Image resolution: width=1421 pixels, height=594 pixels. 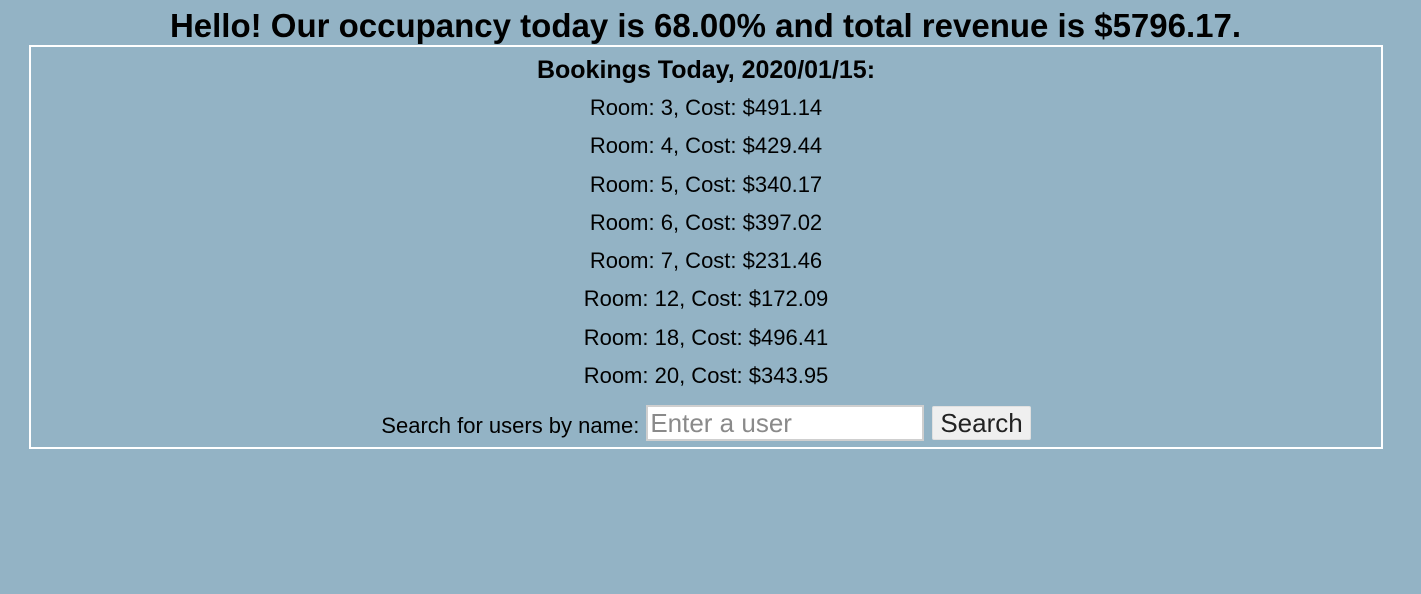 I want to click on user-search-form: Search for users by name: Search, so click(x=706, y=423).